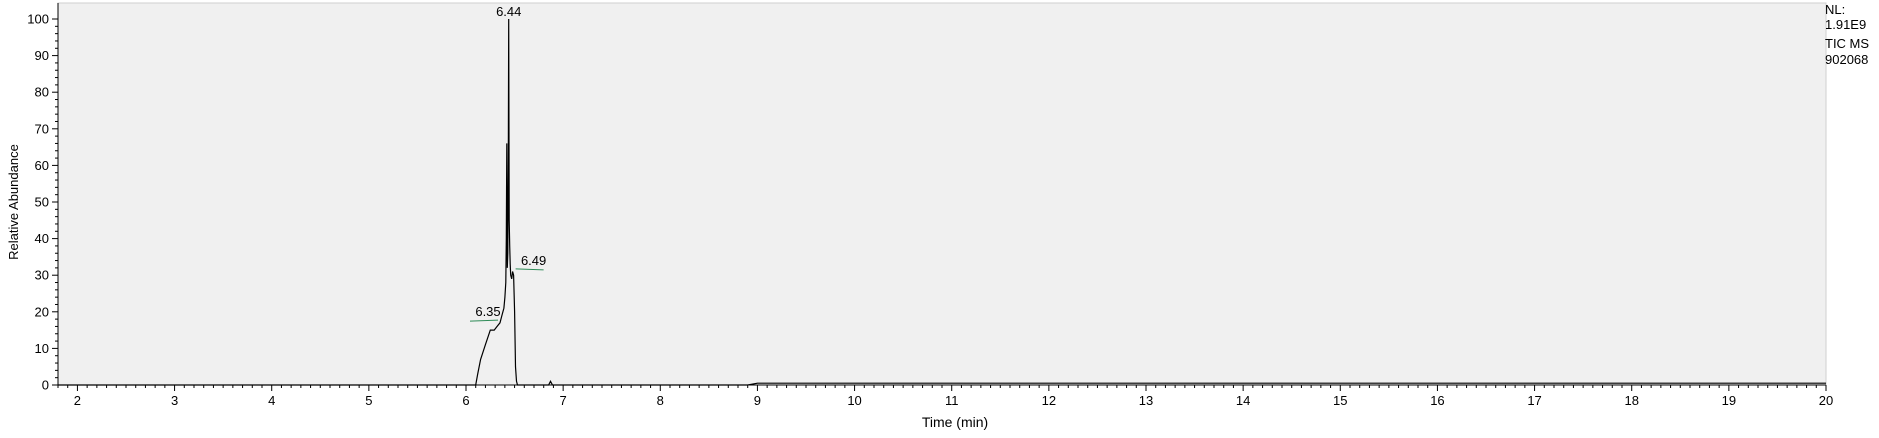 The image size is (1879, 438). I want to click on x-tick-label: 2, so click(77, 400).